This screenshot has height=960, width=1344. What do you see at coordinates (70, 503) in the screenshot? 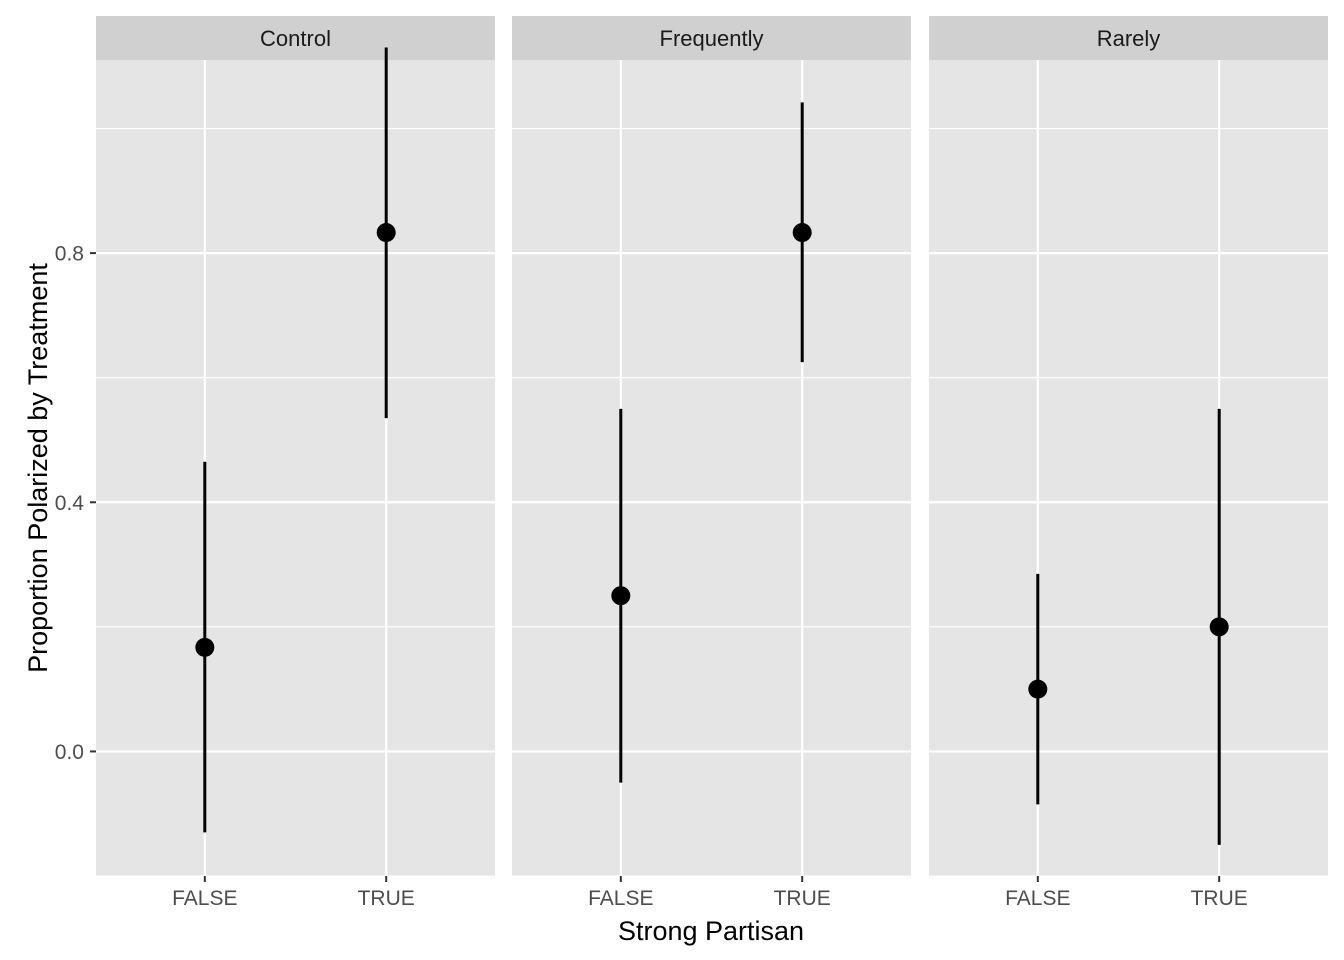
I see `y-tick-label: 0.4` at bounding box center [70, 503].